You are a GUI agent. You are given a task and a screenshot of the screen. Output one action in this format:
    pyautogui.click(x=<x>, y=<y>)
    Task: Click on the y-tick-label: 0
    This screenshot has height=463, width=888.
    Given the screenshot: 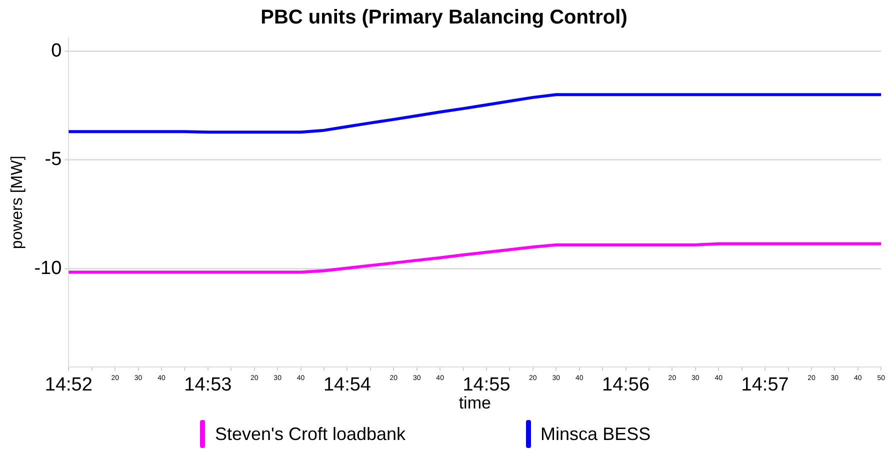 What is the action you would take?
    pyautogui.click(x=56, y=51)
    